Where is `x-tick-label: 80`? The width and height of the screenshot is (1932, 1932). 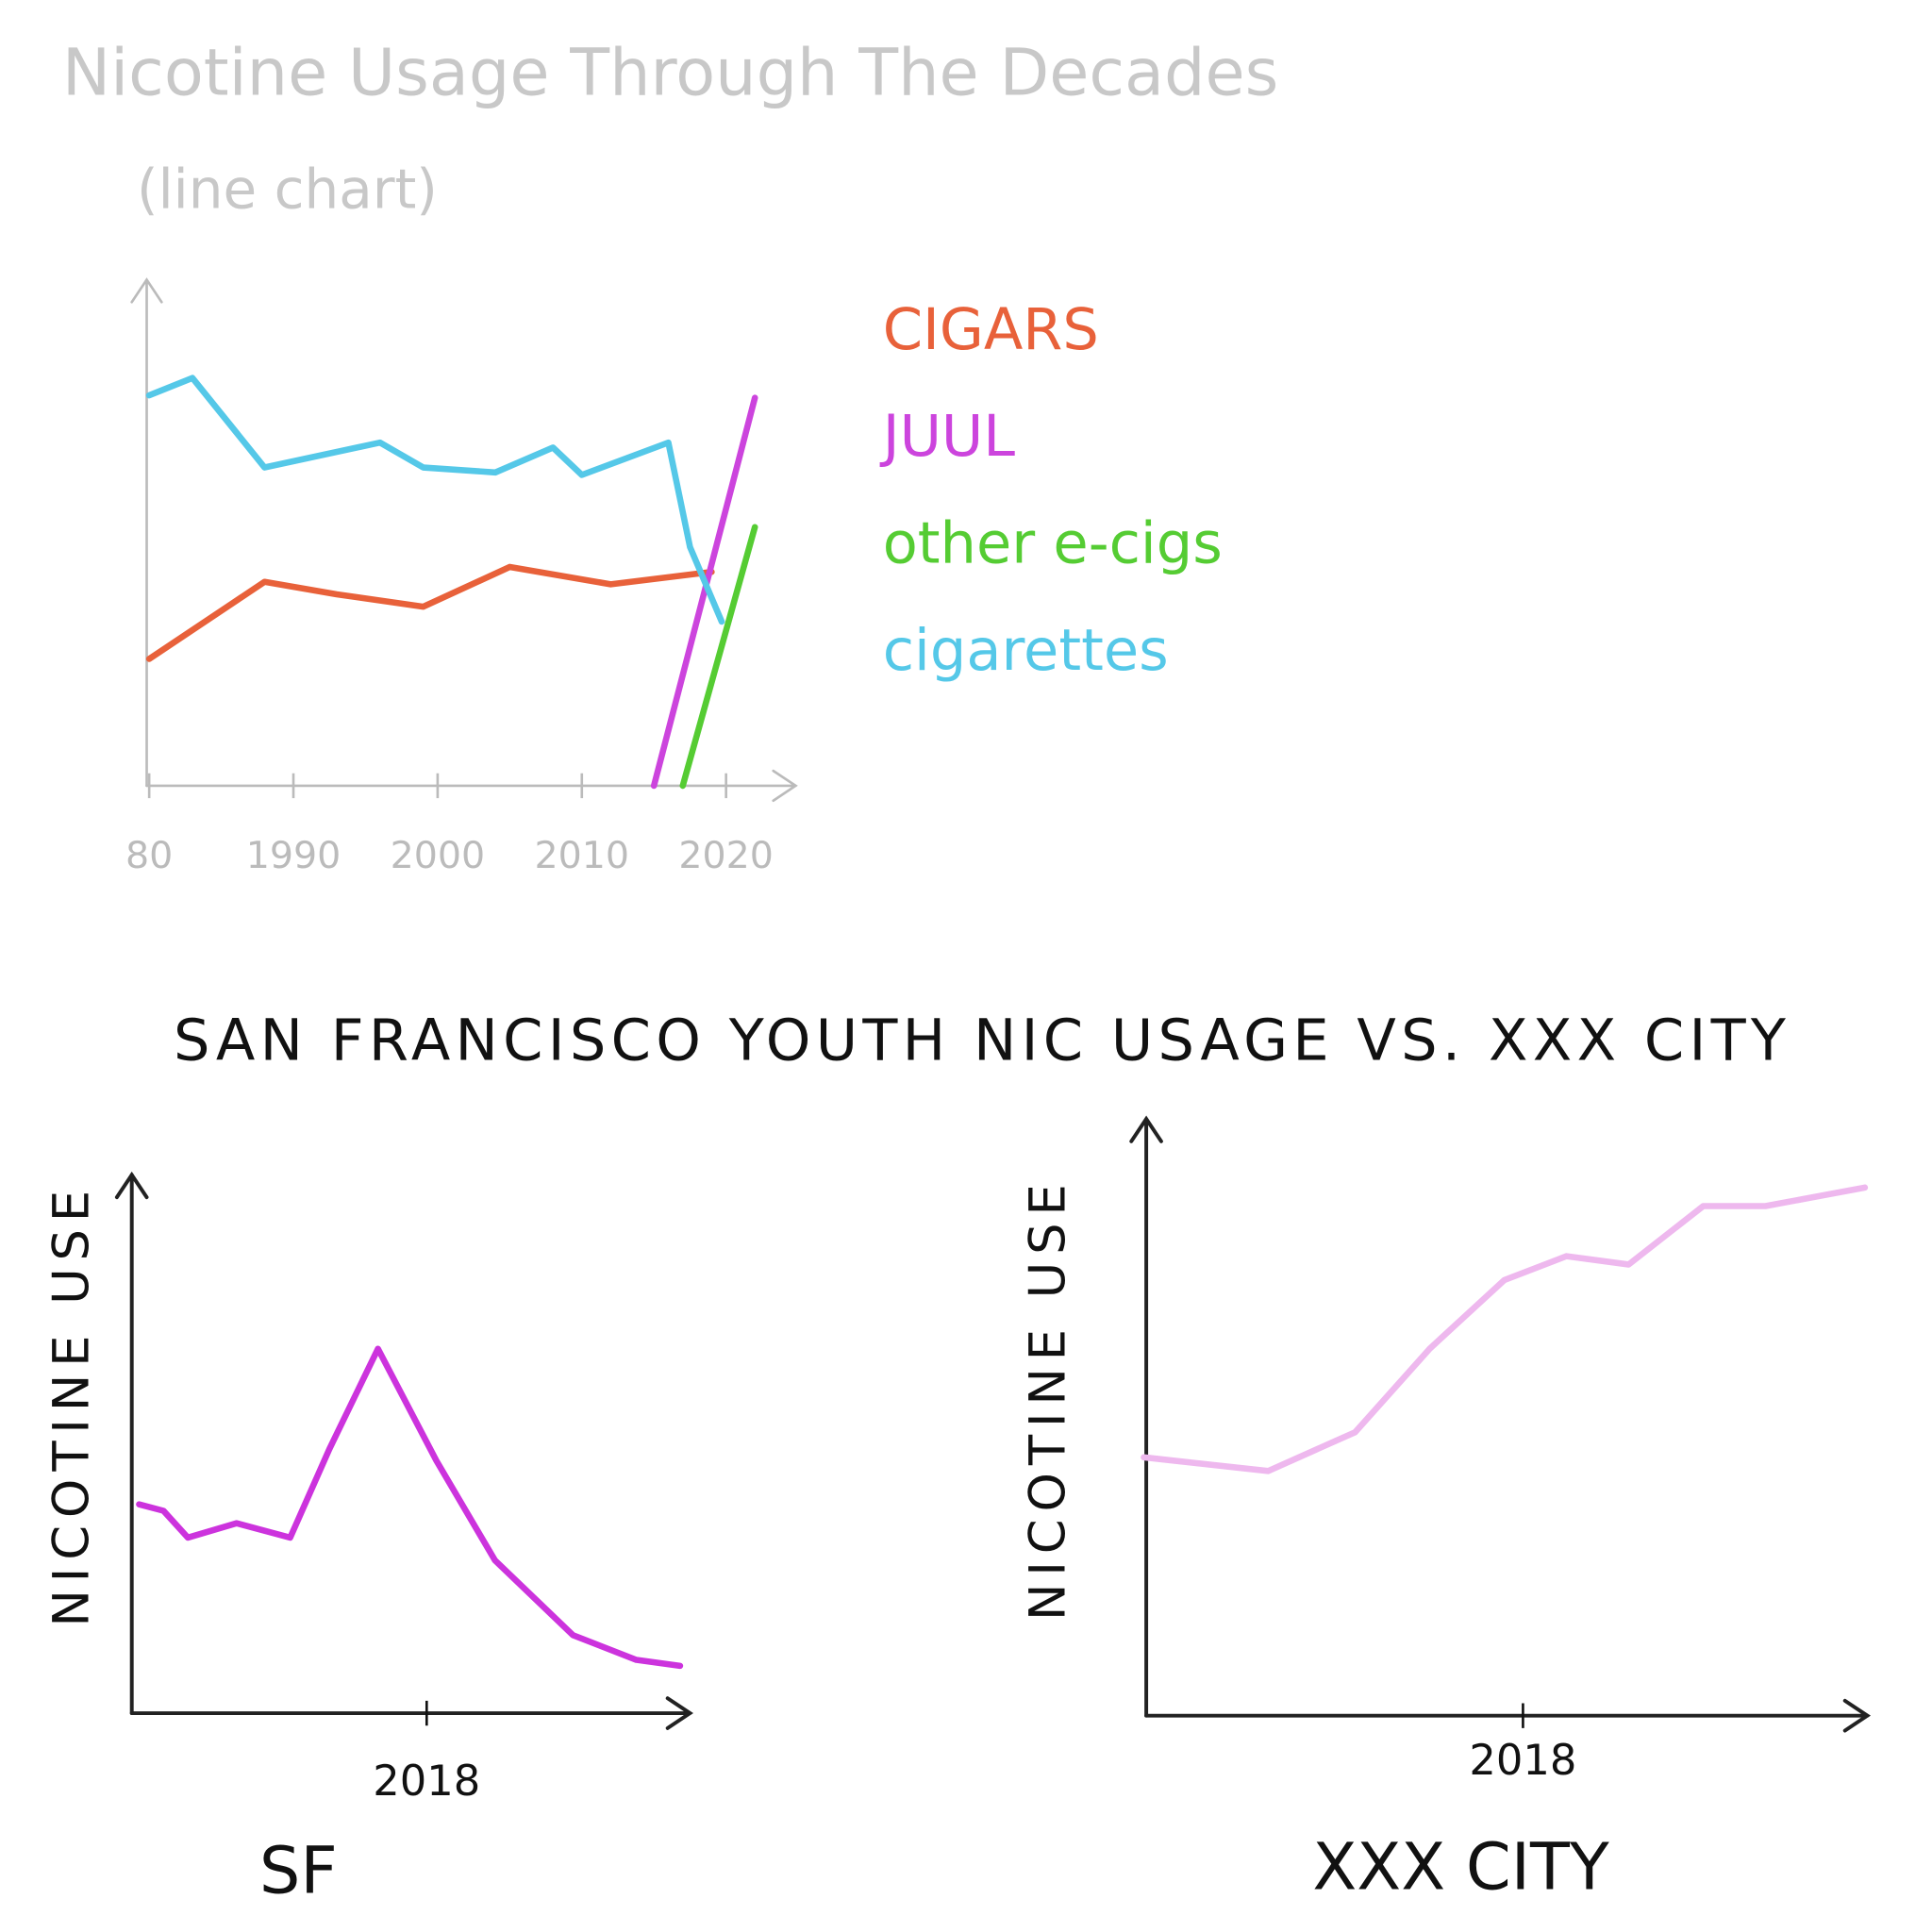
x-tick-label: 80 is located at coordinates (149, 855).